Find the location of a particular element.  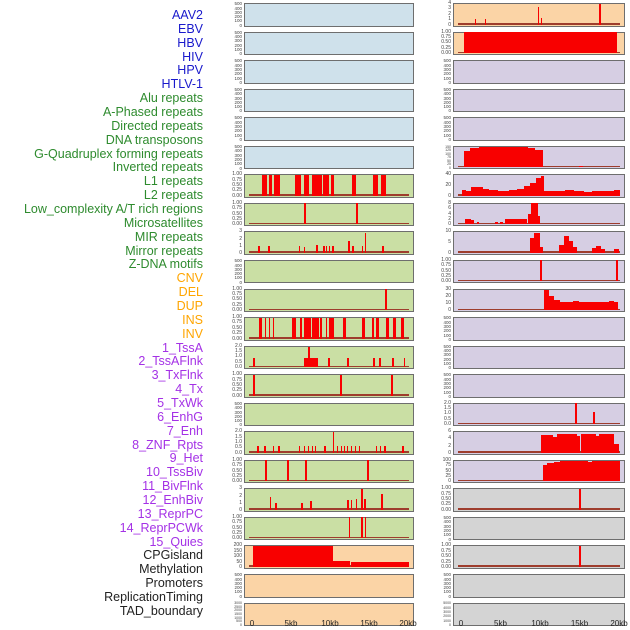

feature-label: 15_Quies is located at coordinates (176, 541).